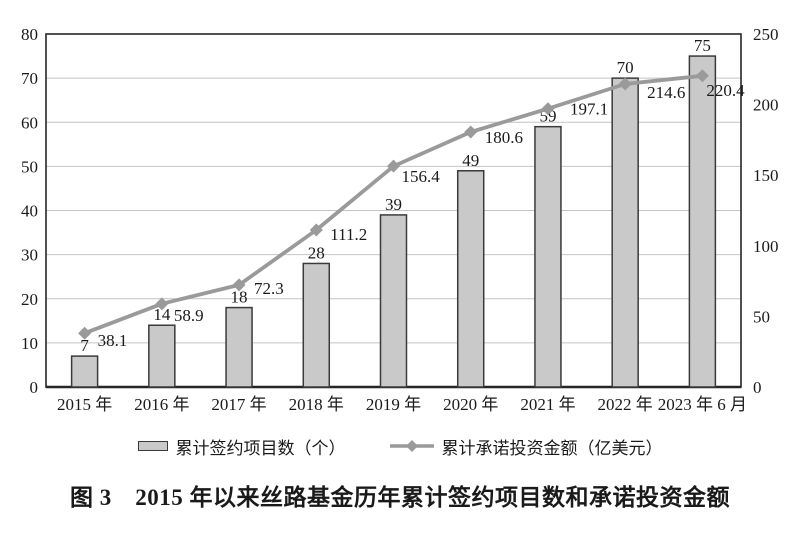 This screenshot has width=800, height=549. Describe the element at coordinates (162, 314) in the screenshot. I see `bar-value-label: 14` at that location.